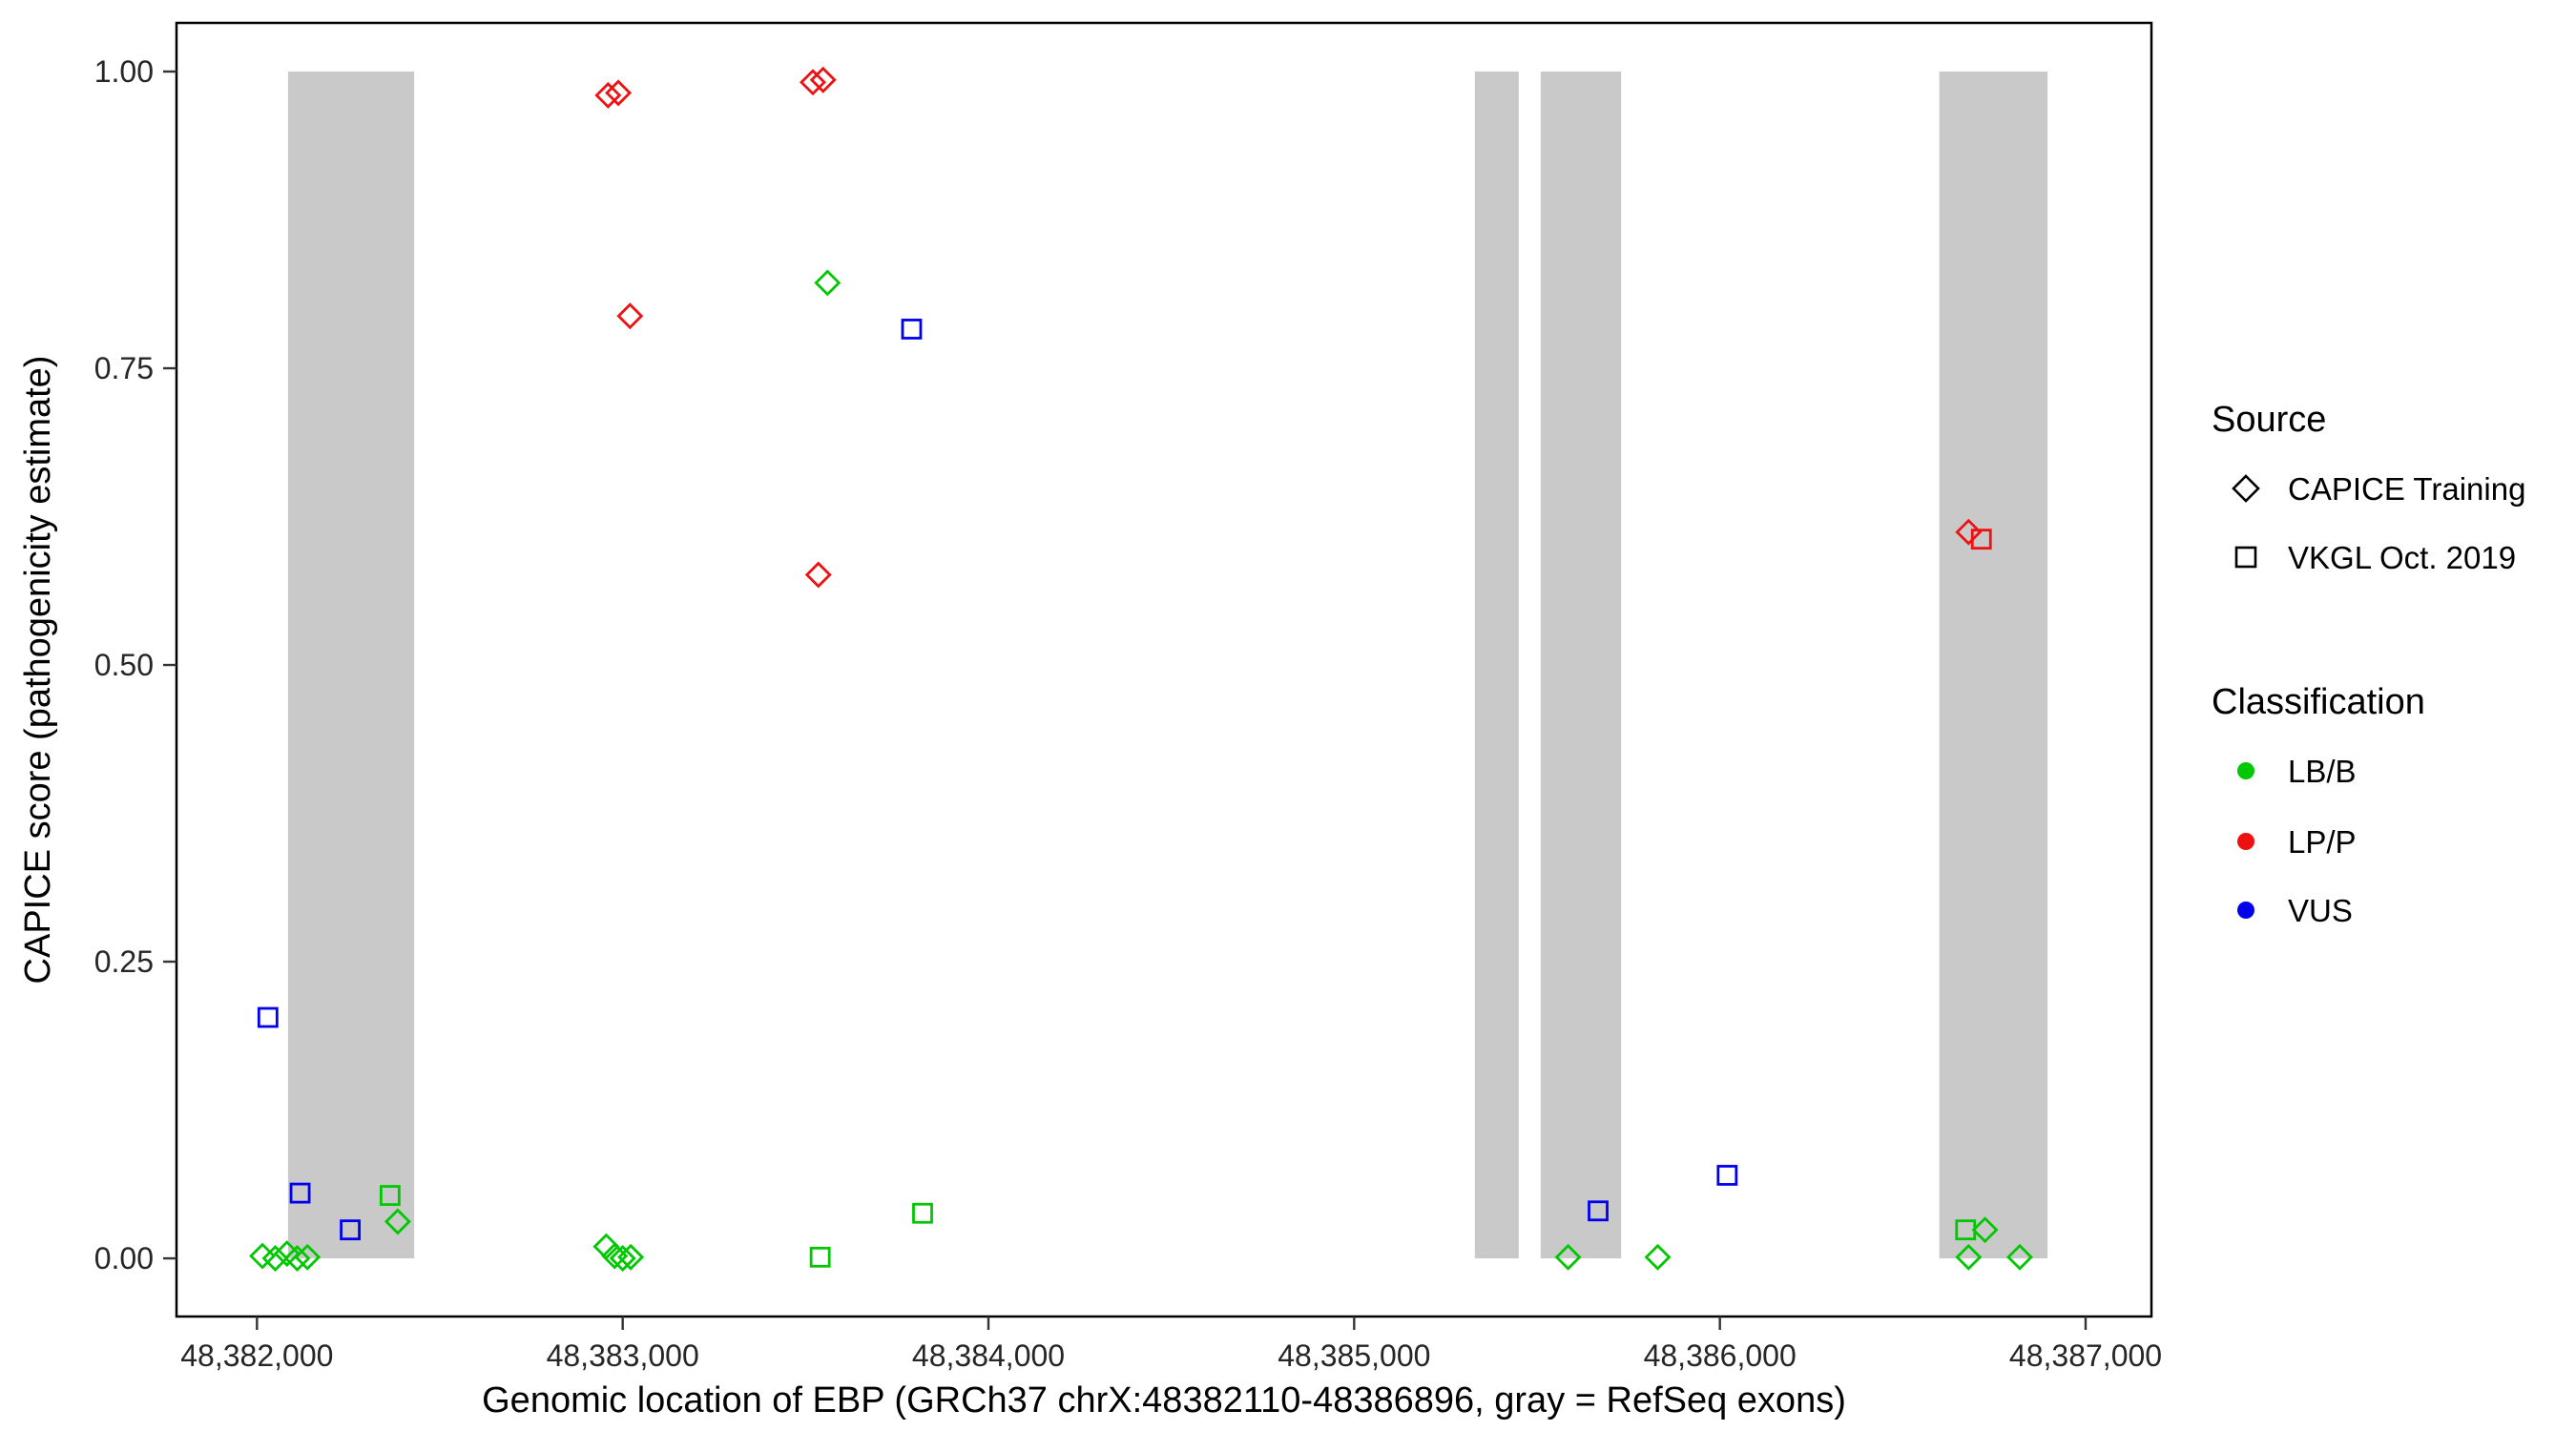 The image size is (2576, 1431). Describe the element at coordinates (2245, 557) in the screenshot. I see `square-marker-icon` at that location.